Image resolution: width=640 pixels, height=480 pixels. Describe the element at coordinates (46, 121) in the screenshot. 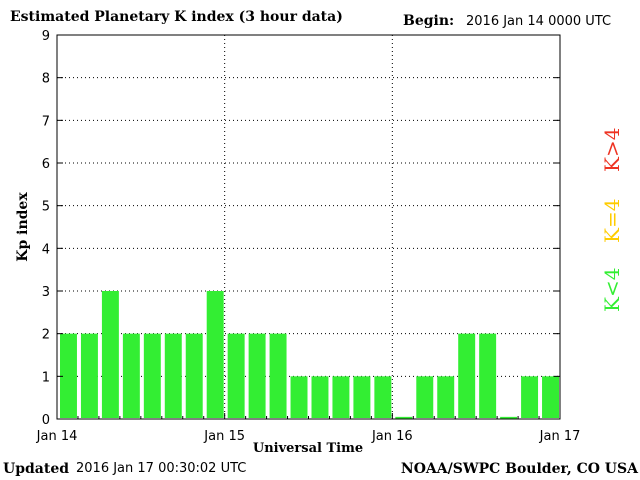

I see `y-tick-label: 7` at that location.